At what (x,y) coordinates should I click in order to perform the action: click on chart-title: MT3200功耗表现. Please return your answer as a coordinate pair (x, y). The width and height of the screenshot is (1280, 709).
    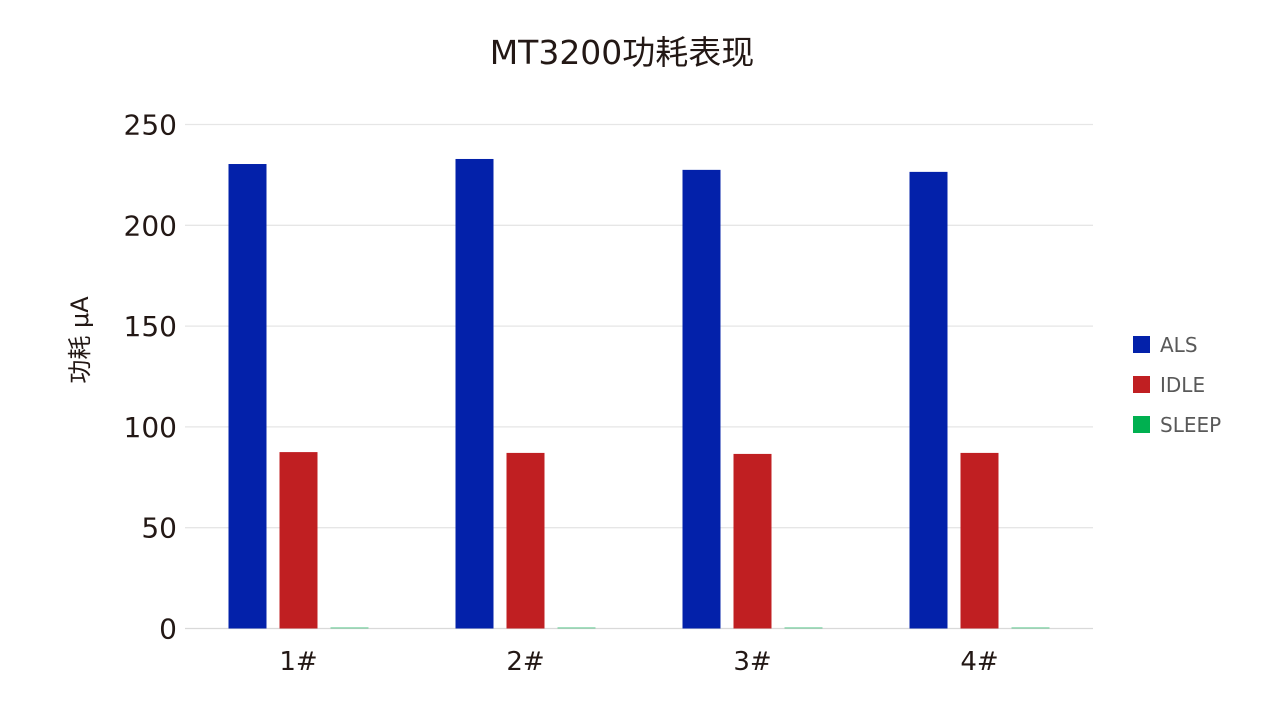
    Looking at the image, I should click on (622, 52).